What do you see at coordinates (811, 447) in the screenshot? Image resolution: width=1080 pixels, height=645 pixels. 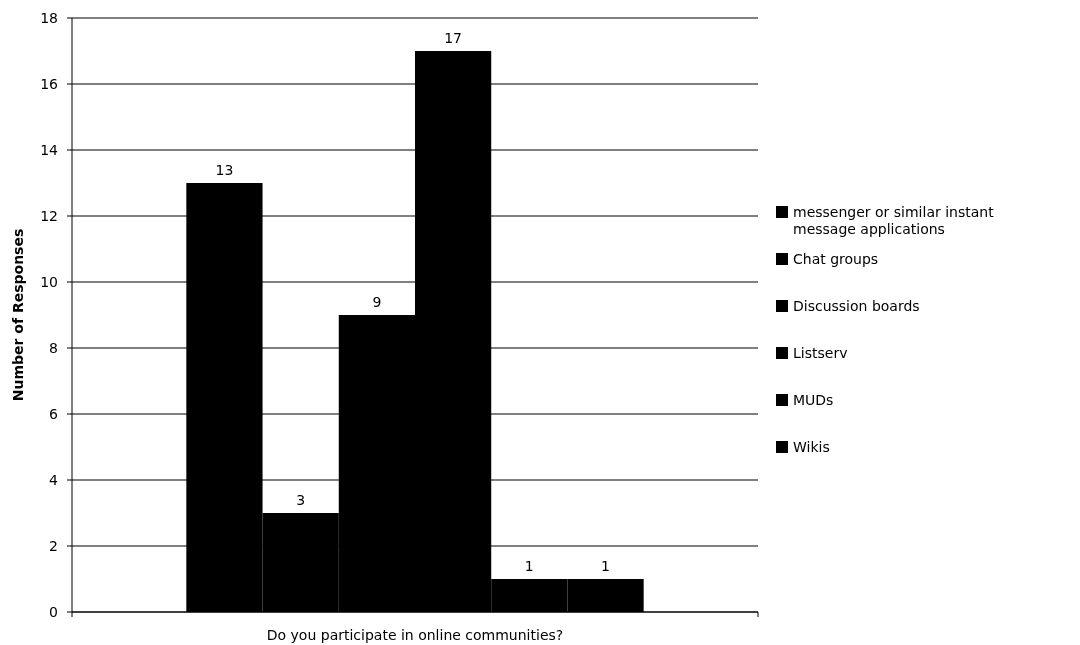 I see `legend-label: Wikis` at bounding box center [811, 447].